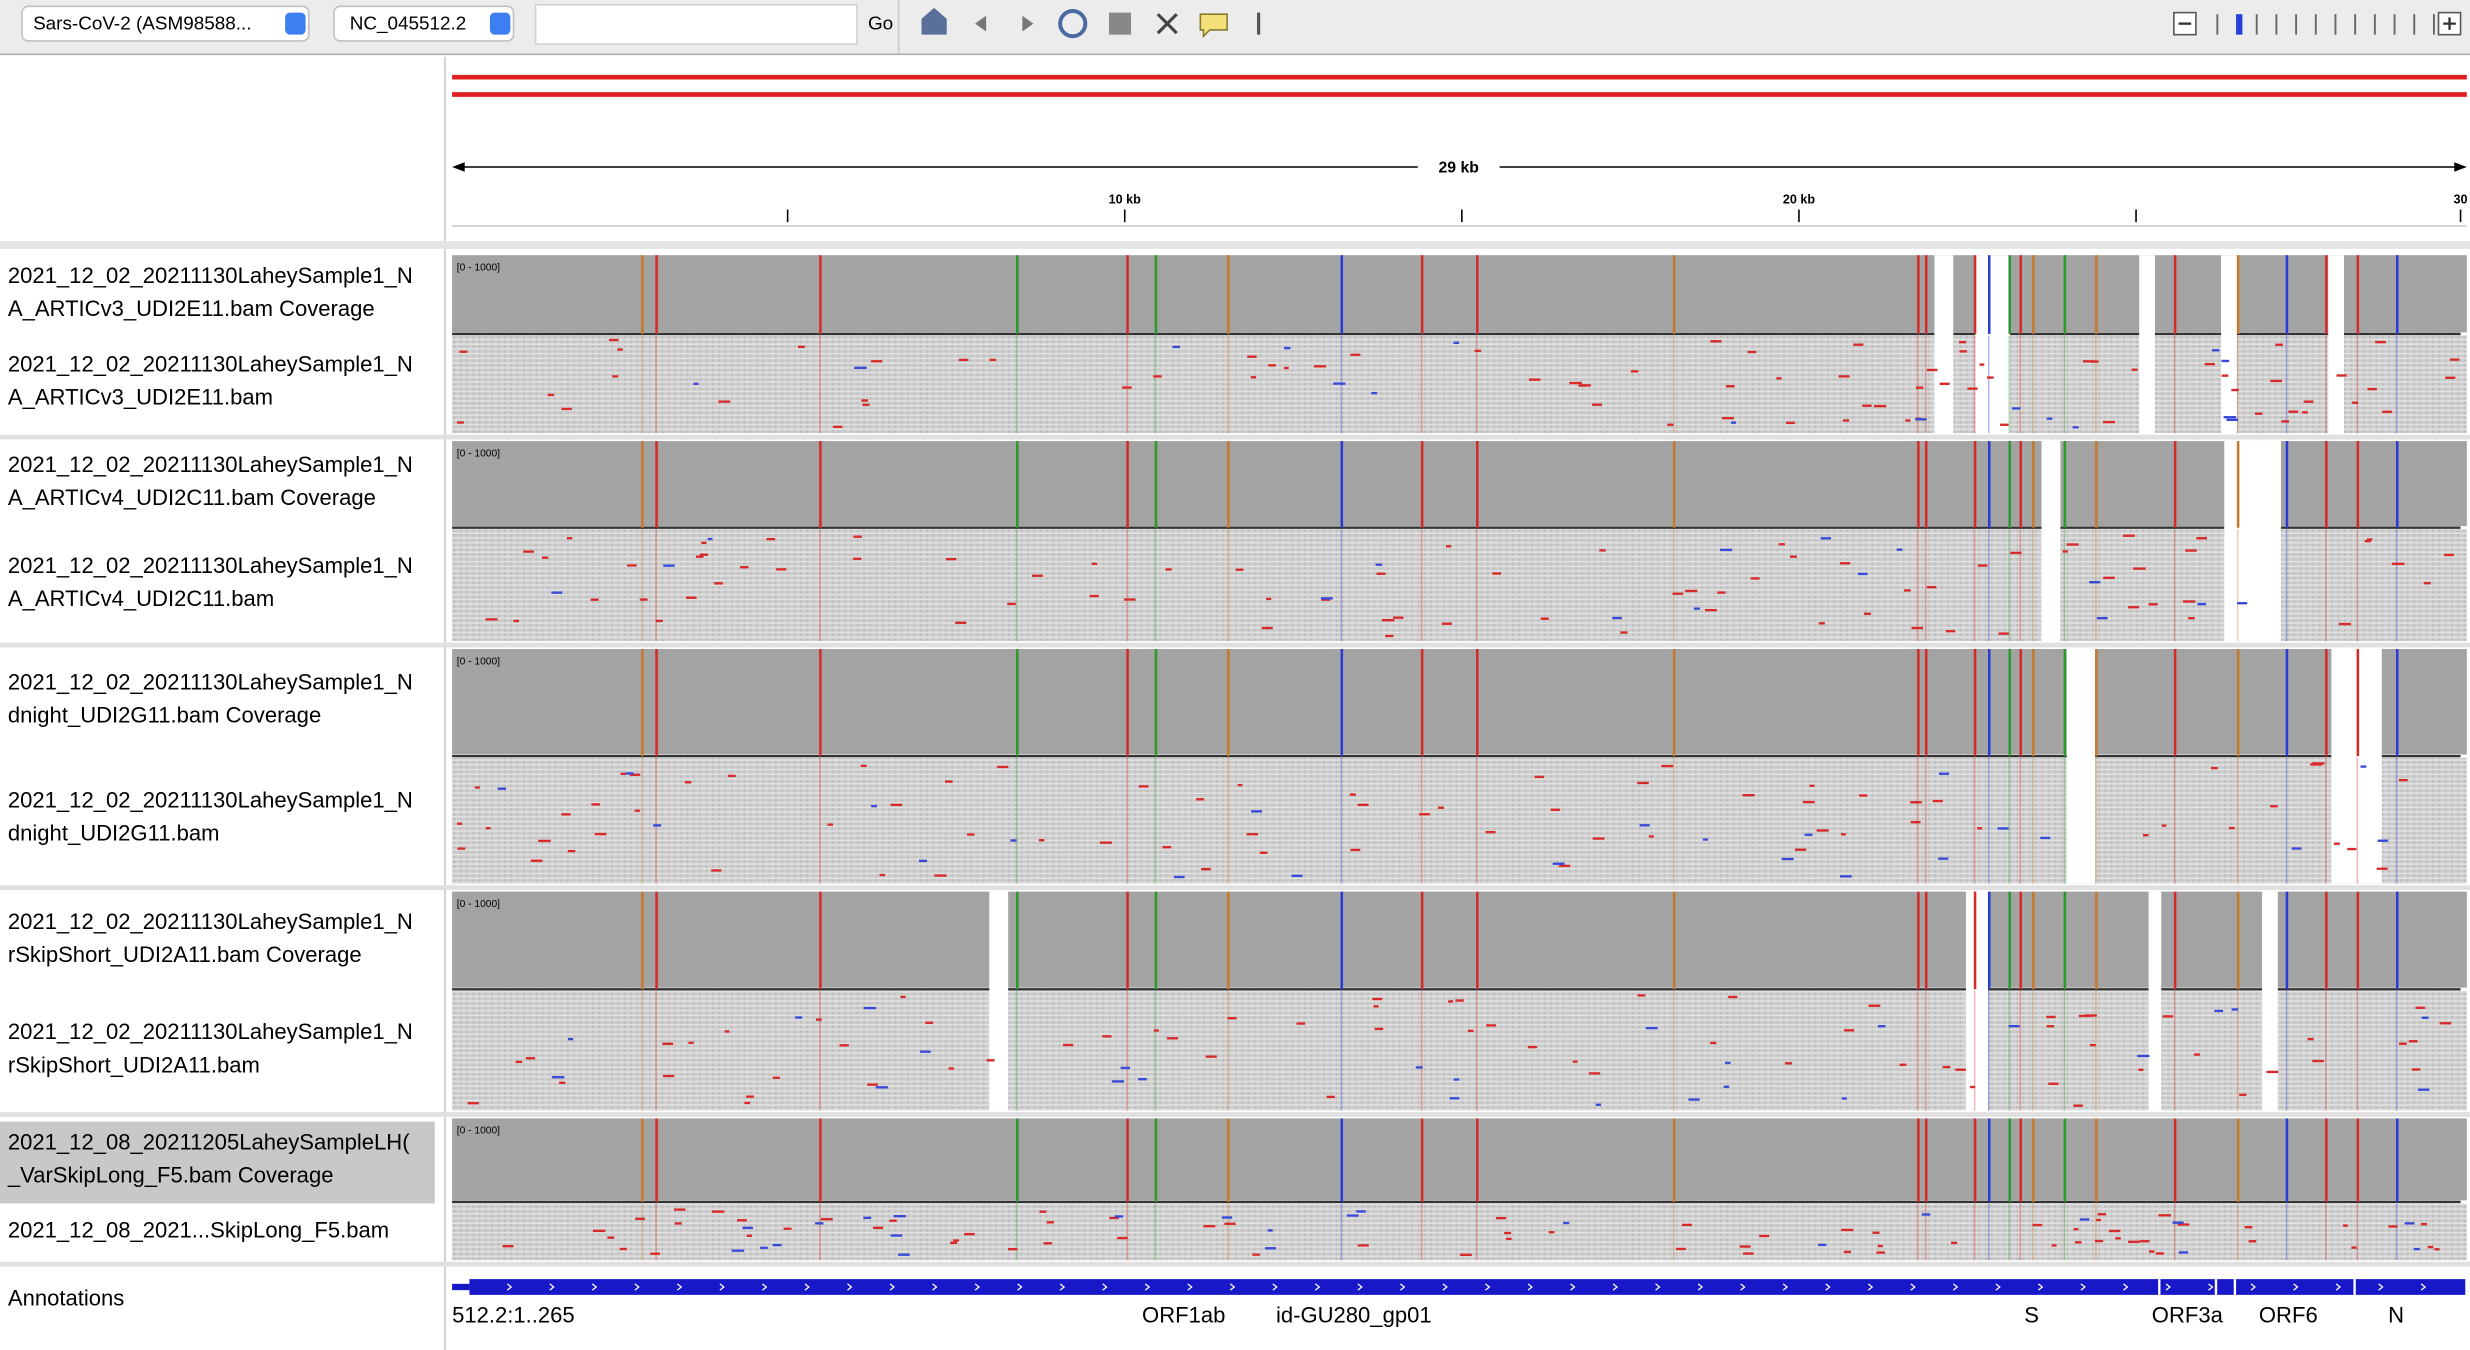  I want to click on alignment-track, so click(1459, 820).